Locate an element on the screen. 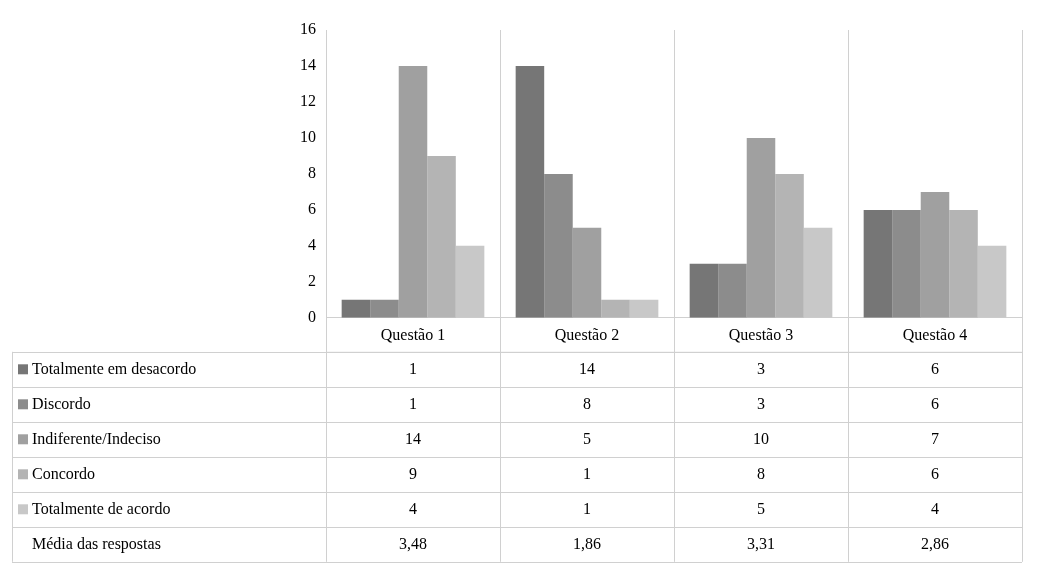 The width and height of the screenshot is (1054, 571). legend-label: Totalmente em desacordo is located at coordinates (114, 368).